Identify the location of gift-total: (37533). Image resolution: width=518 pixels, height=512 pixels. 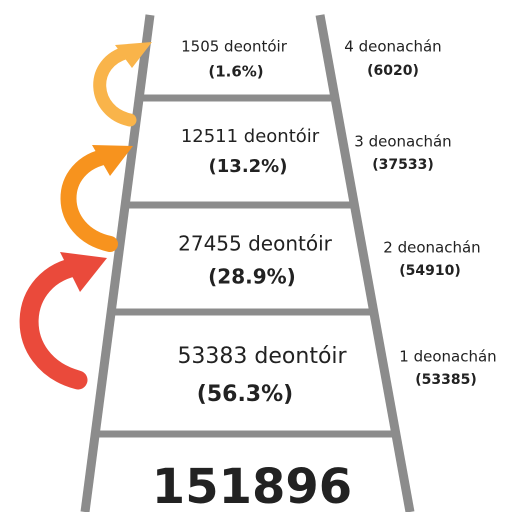
(403, 165).